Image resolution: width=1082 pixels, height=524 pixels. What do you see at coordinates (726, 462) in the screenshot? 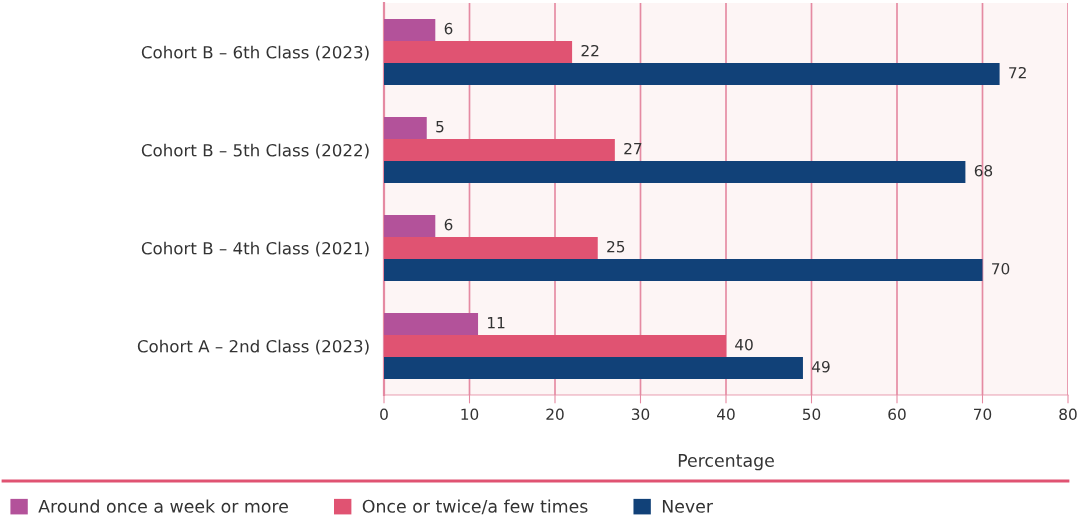
I see `x-axis-title: Percentage` at bounding box center [726, 462].